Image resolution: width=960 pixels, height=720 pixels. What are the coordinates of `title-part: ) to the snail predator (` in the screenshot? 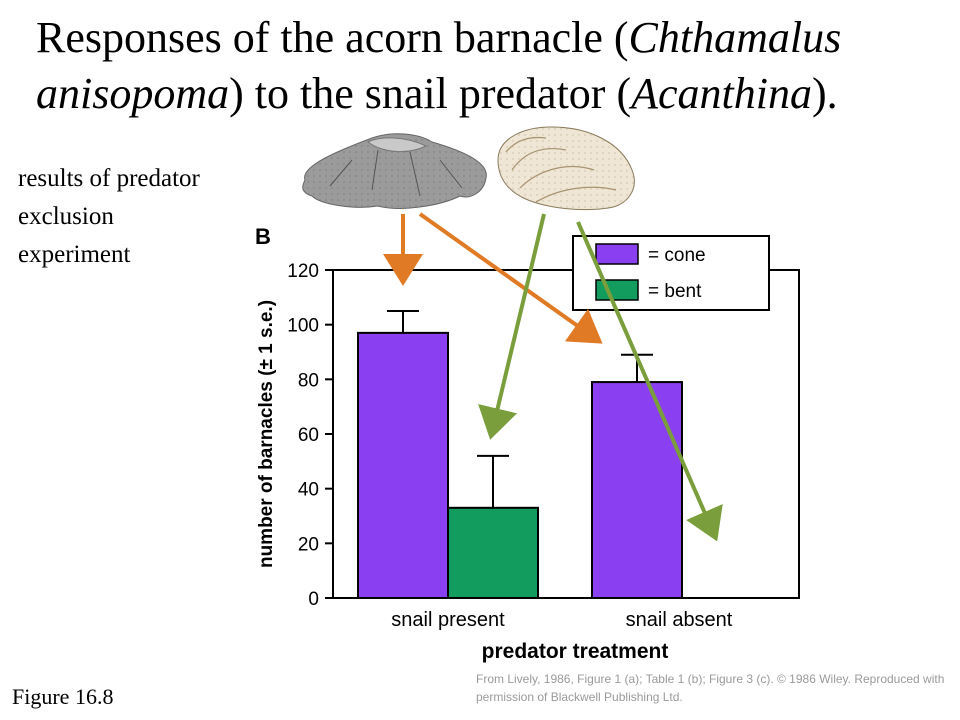 It's located at (430, 93).